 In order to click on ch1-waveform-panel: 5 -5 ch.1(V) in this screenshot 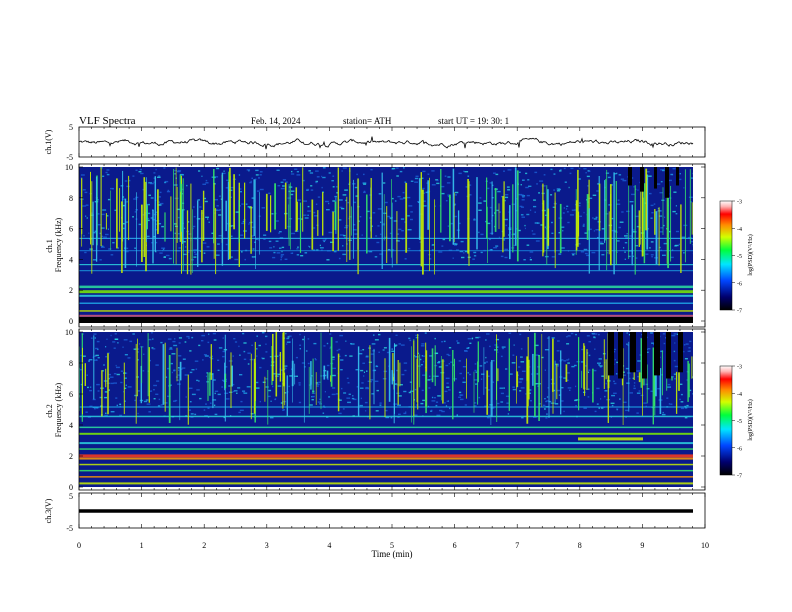, I will do `click(375, 142)`.